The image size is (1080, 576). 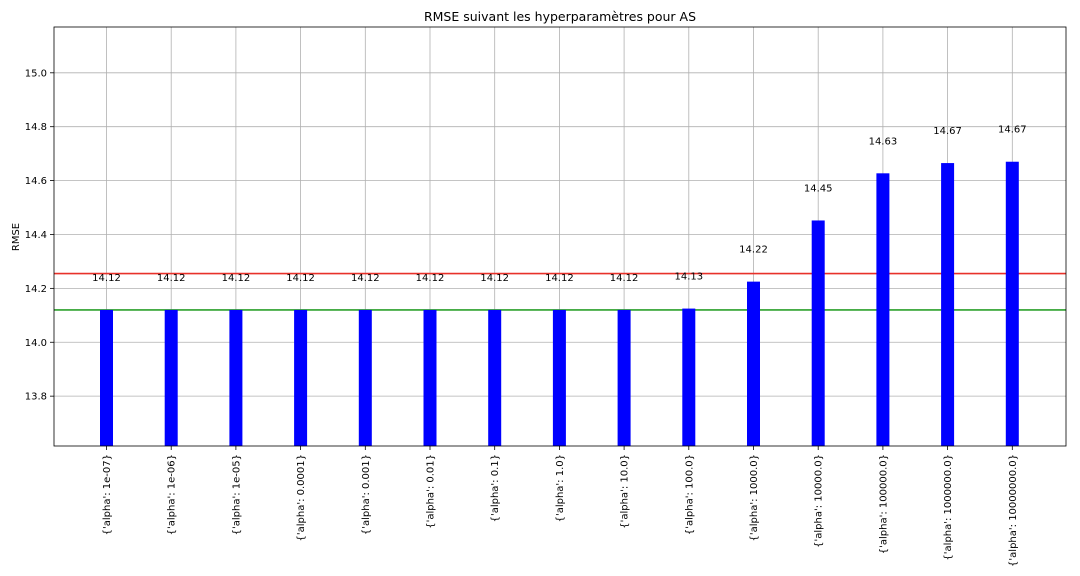 What do you see at coordinates (818, 188) in the screenshot?
I see `data-label: 14.45` at bounding box center [818, 188].